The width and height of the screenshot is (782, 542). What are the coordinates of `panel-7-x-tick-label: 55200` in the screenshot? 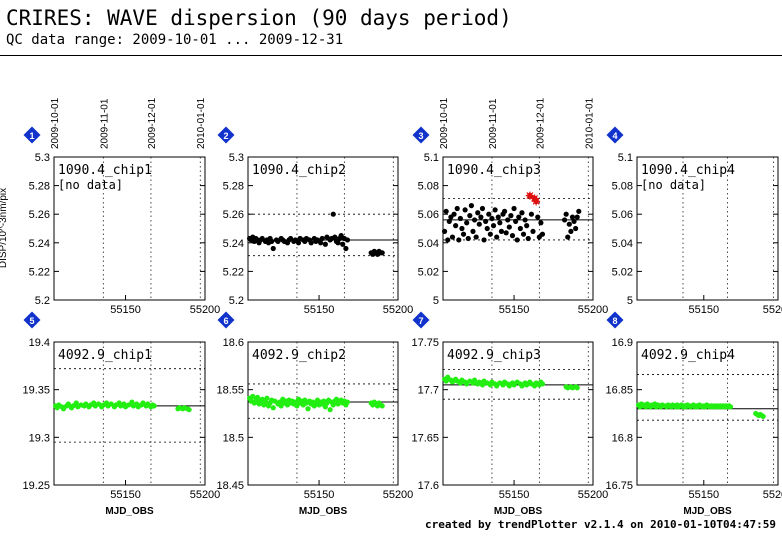 It's located at (593, 495).